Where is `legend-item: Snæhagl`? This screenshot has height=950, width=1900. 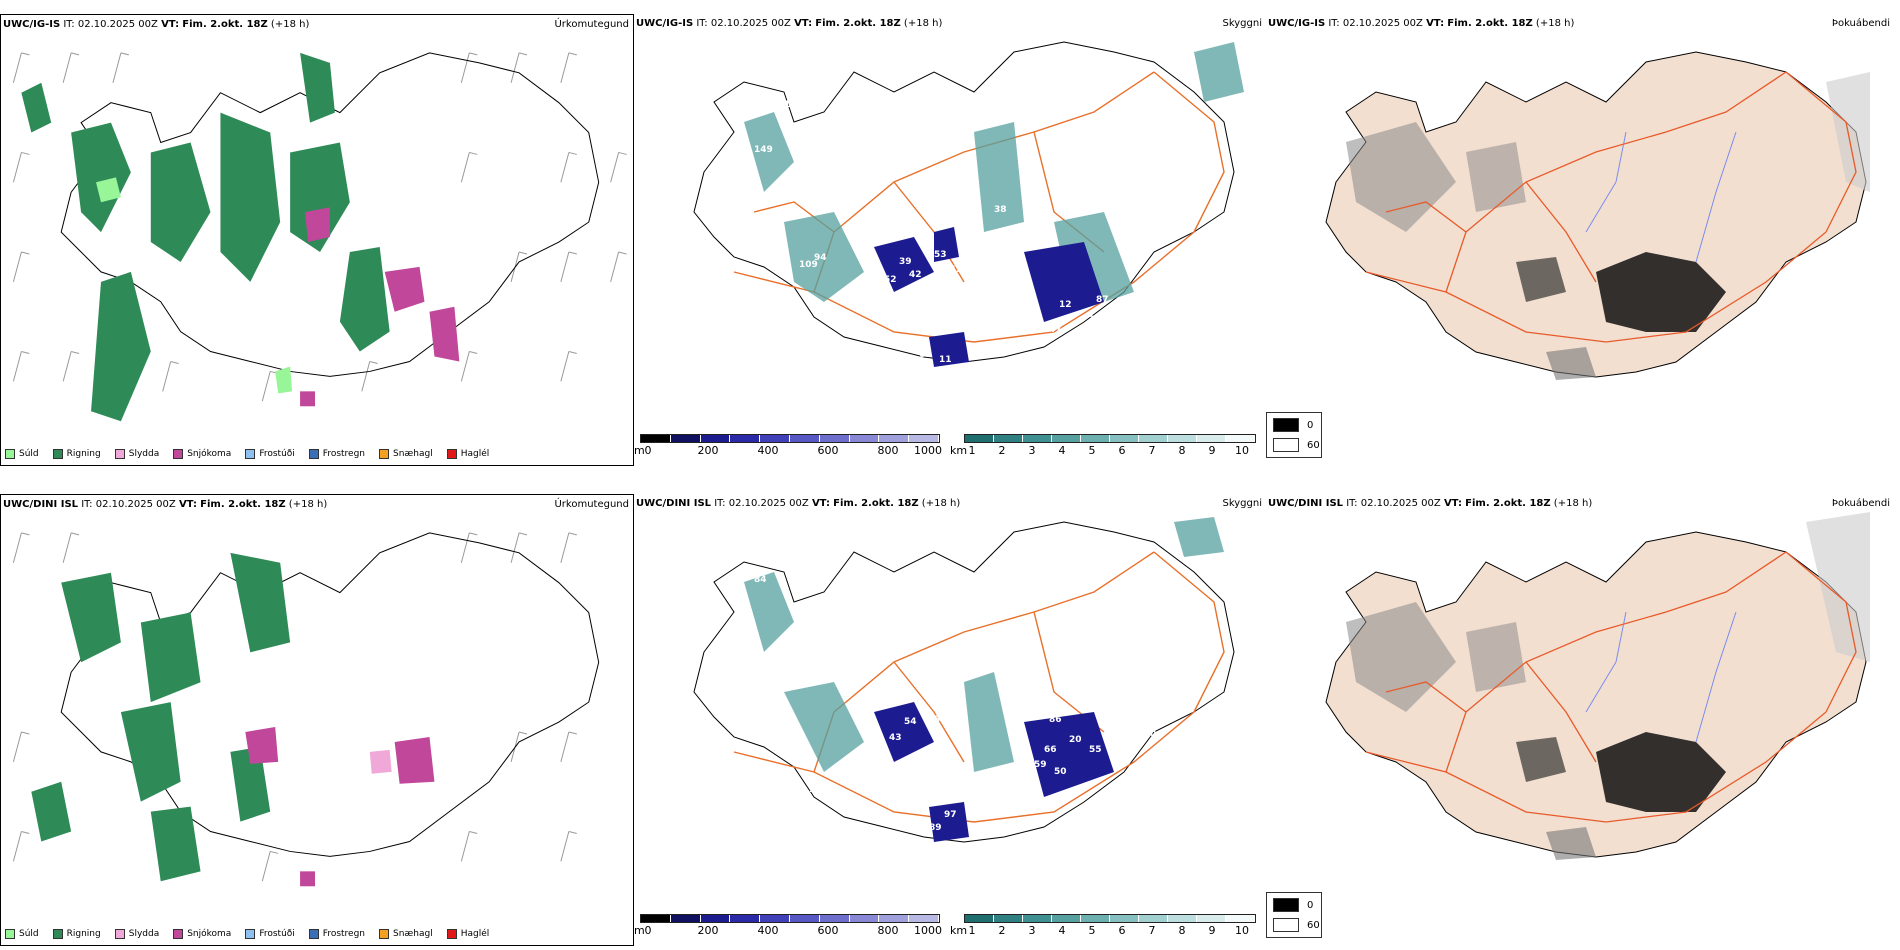 legend-item: Snæhagl is located at coordinates (406, 934).